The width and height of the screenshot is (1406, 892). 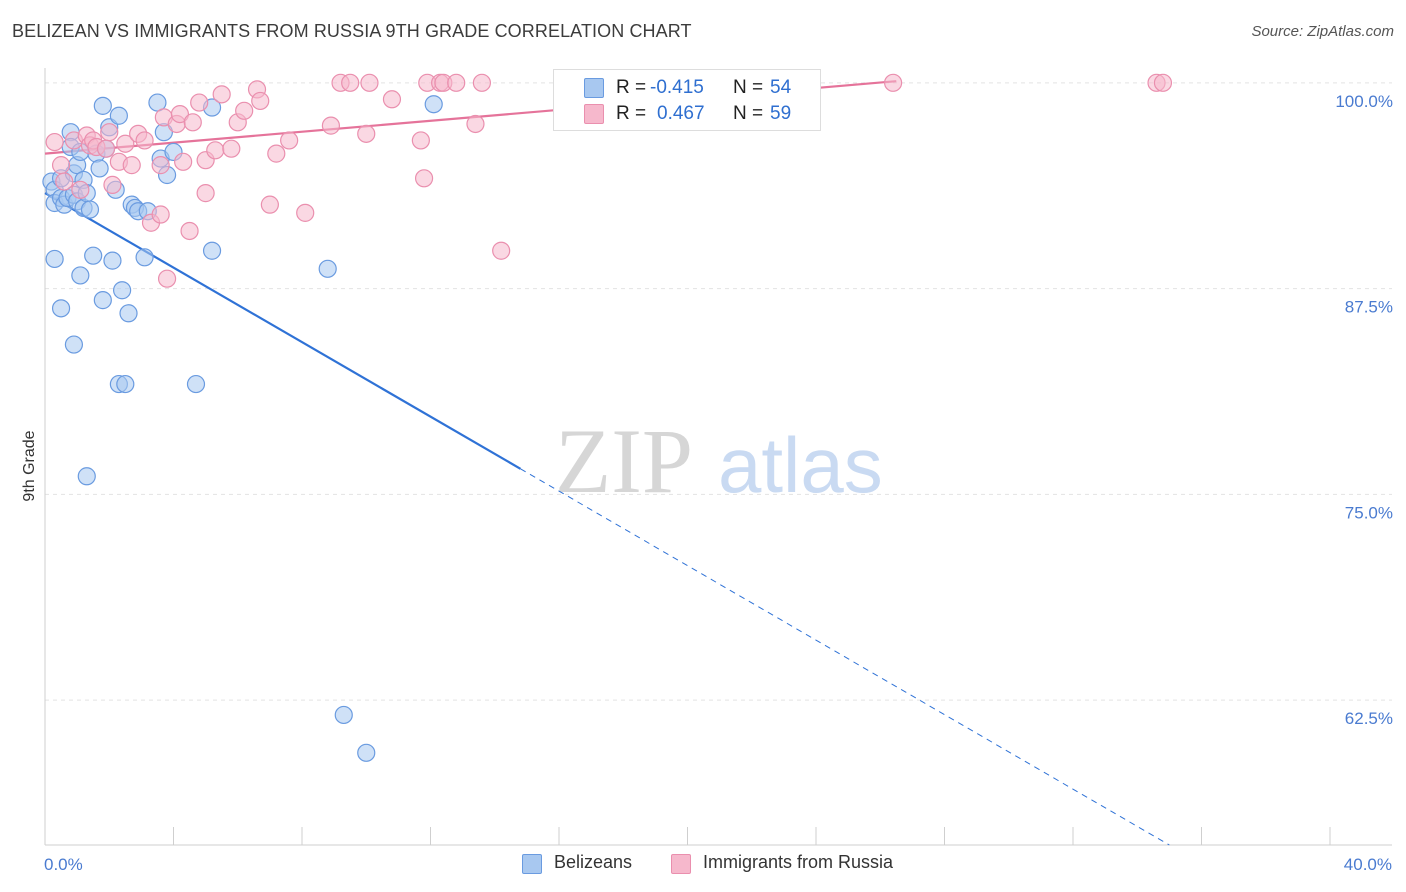 I want to click on legend-row-belizeans: R = -0.415 N = 54, so click(x=687, y=88).